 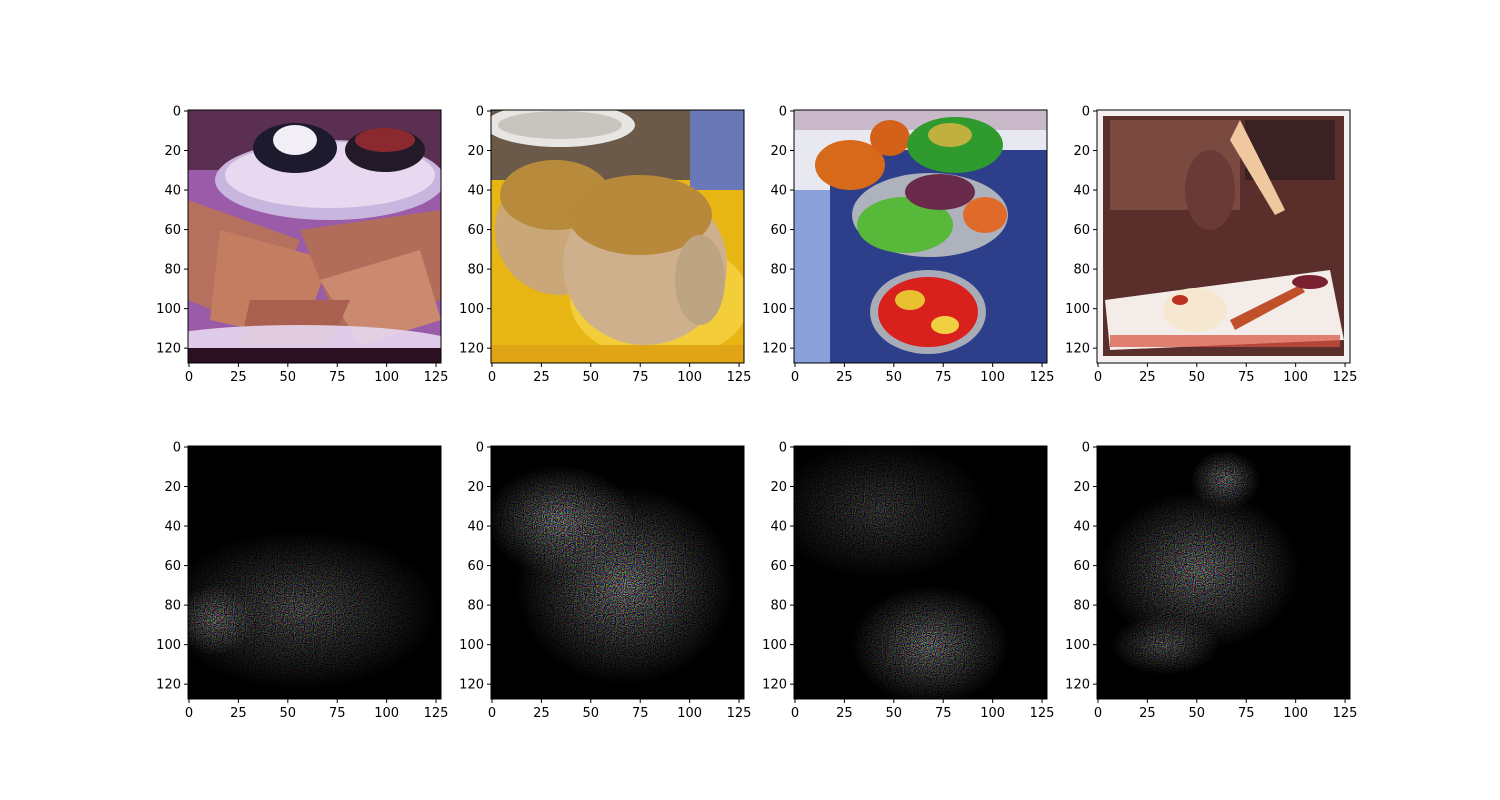 I want to click on axes-1: 0 25 50 75 100 125 0 20 40 60 80 100 120, so click(x=302, y=244).